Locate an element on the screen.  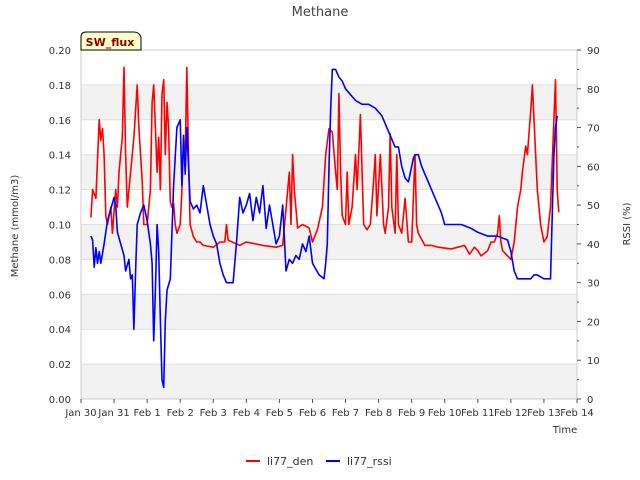
y2-tick-label: 80 is located at coordinates (593, 90).